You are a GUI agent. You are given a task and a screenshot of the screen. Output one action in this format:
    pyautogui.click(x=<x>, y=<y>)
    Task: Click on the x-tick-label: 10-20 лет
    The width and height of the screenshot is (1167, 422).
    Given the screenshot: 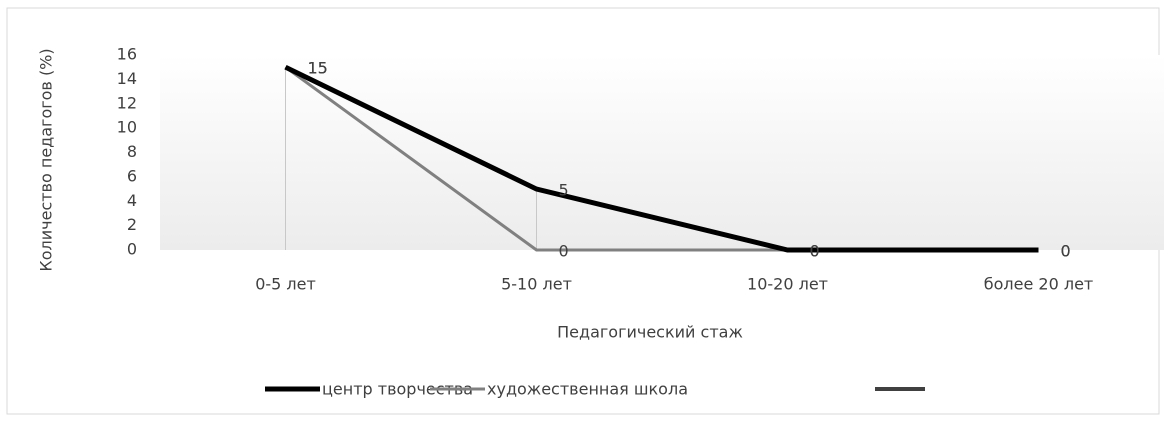 What is the action you would take?
    pyautogui.click(x=787, y=284)
    